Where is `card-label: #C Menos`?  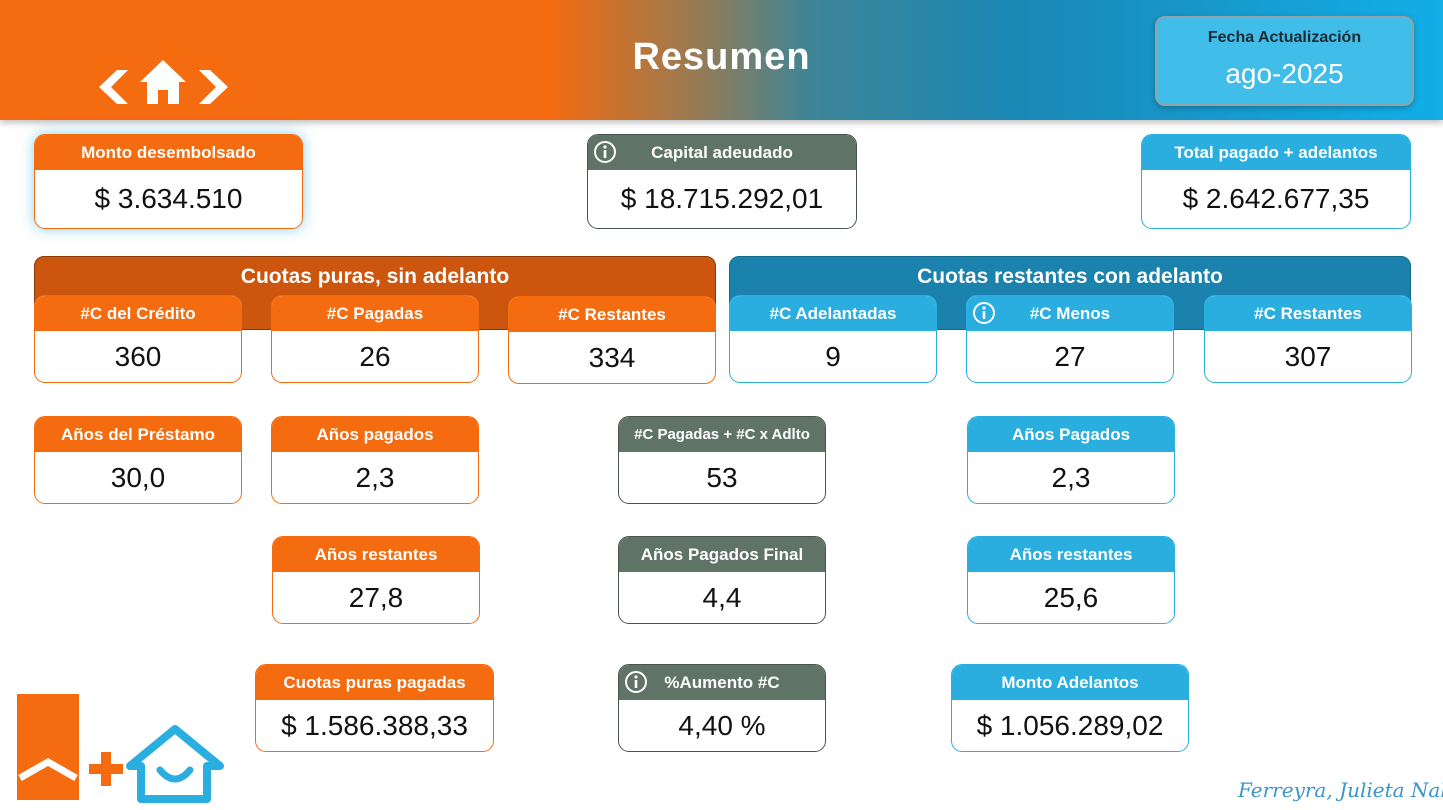
card-label: #C Menos is located at coordinates (1070, 313).